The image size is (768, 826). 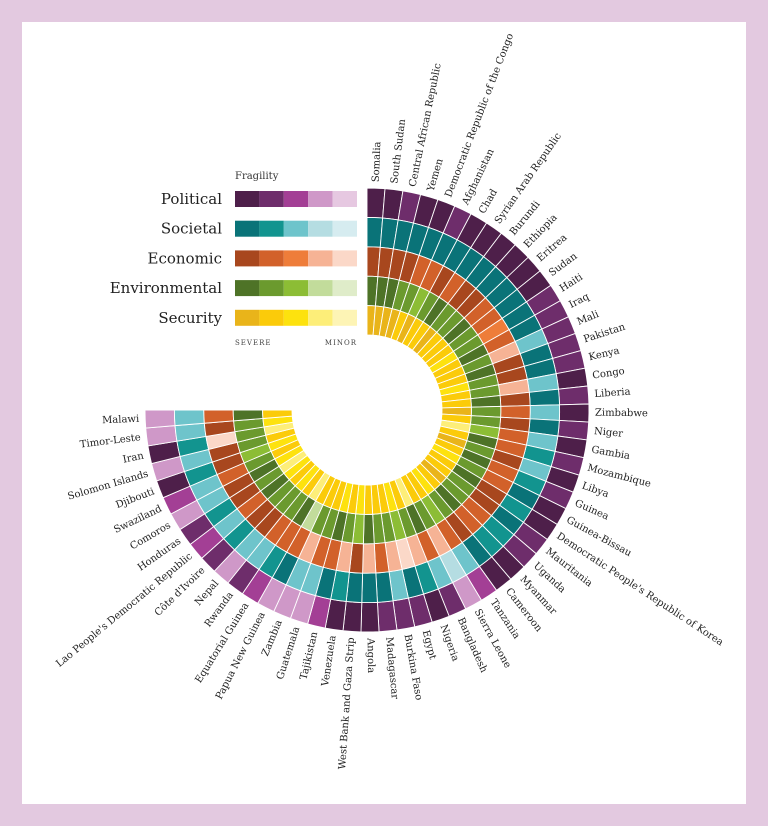 I want to click on legend-label-political: Political, so click(x=191, y=199).